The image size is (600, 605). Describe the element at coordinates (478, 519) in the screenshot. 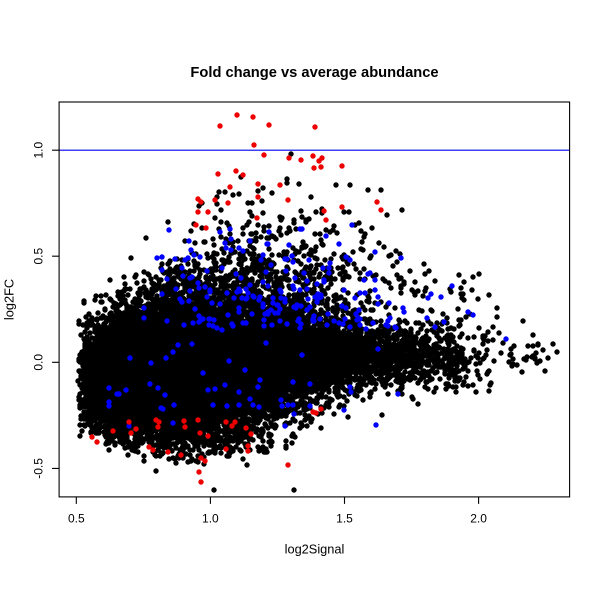

I see `svg-text: 2.0` at that location.